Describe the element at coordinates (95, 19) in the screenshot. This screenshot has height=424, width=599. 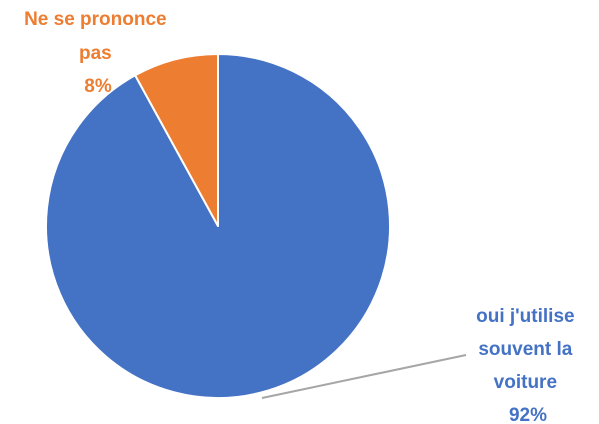
I see `label-line: Ne se prononce` at that location.